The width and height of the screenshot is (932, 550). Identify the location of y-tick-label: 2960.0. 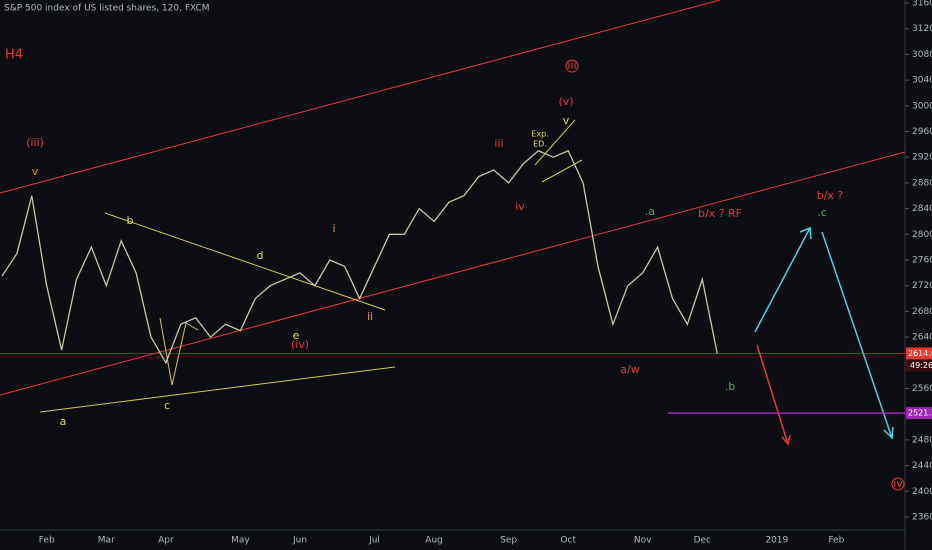
(922, 132).